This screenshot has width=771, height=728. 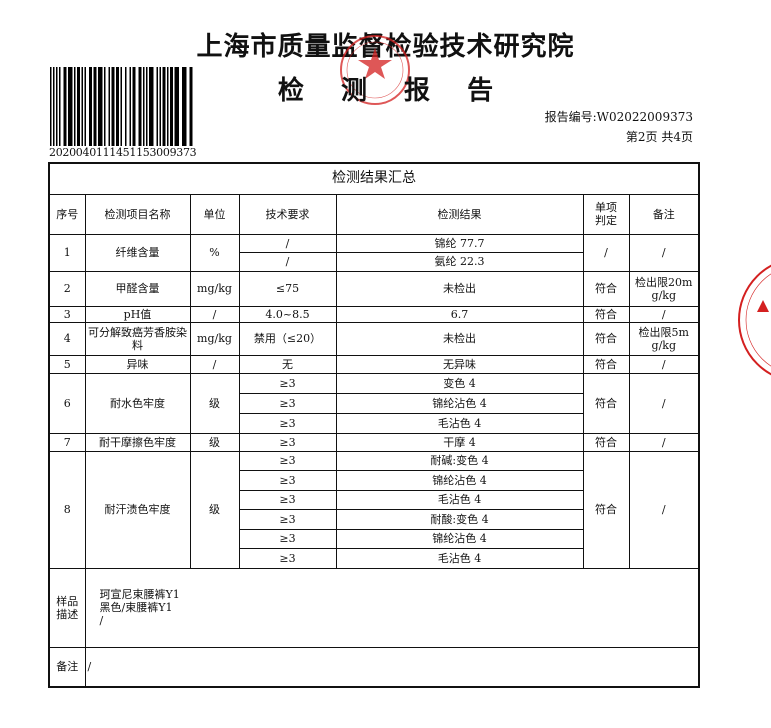 I want to click on table-row: ≥3 毛沾色 4, so click(x=374, y=558).